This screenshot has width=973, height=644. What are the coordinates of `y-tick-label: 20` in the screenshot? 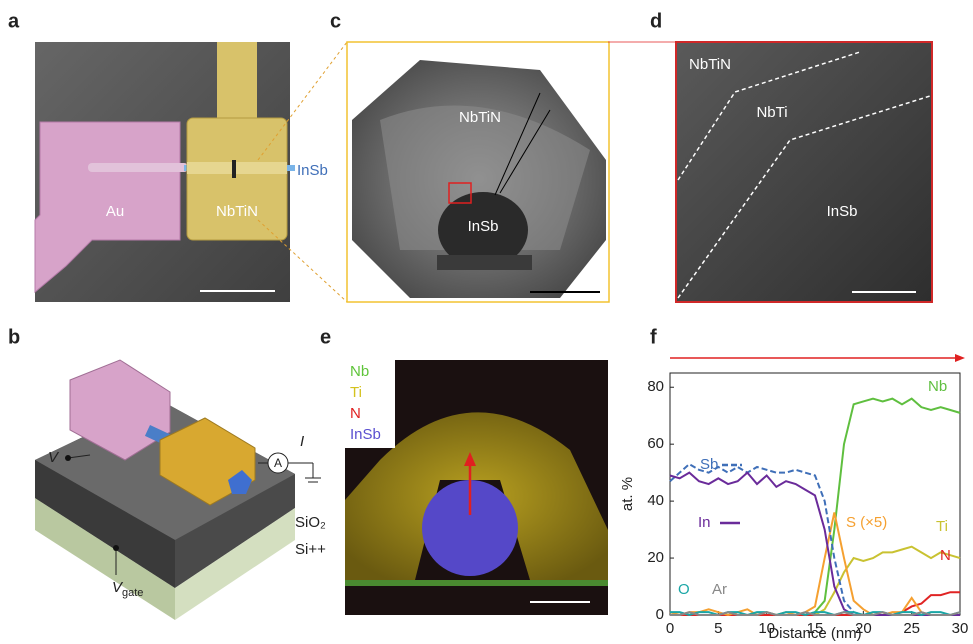 It's located at (655, 557).